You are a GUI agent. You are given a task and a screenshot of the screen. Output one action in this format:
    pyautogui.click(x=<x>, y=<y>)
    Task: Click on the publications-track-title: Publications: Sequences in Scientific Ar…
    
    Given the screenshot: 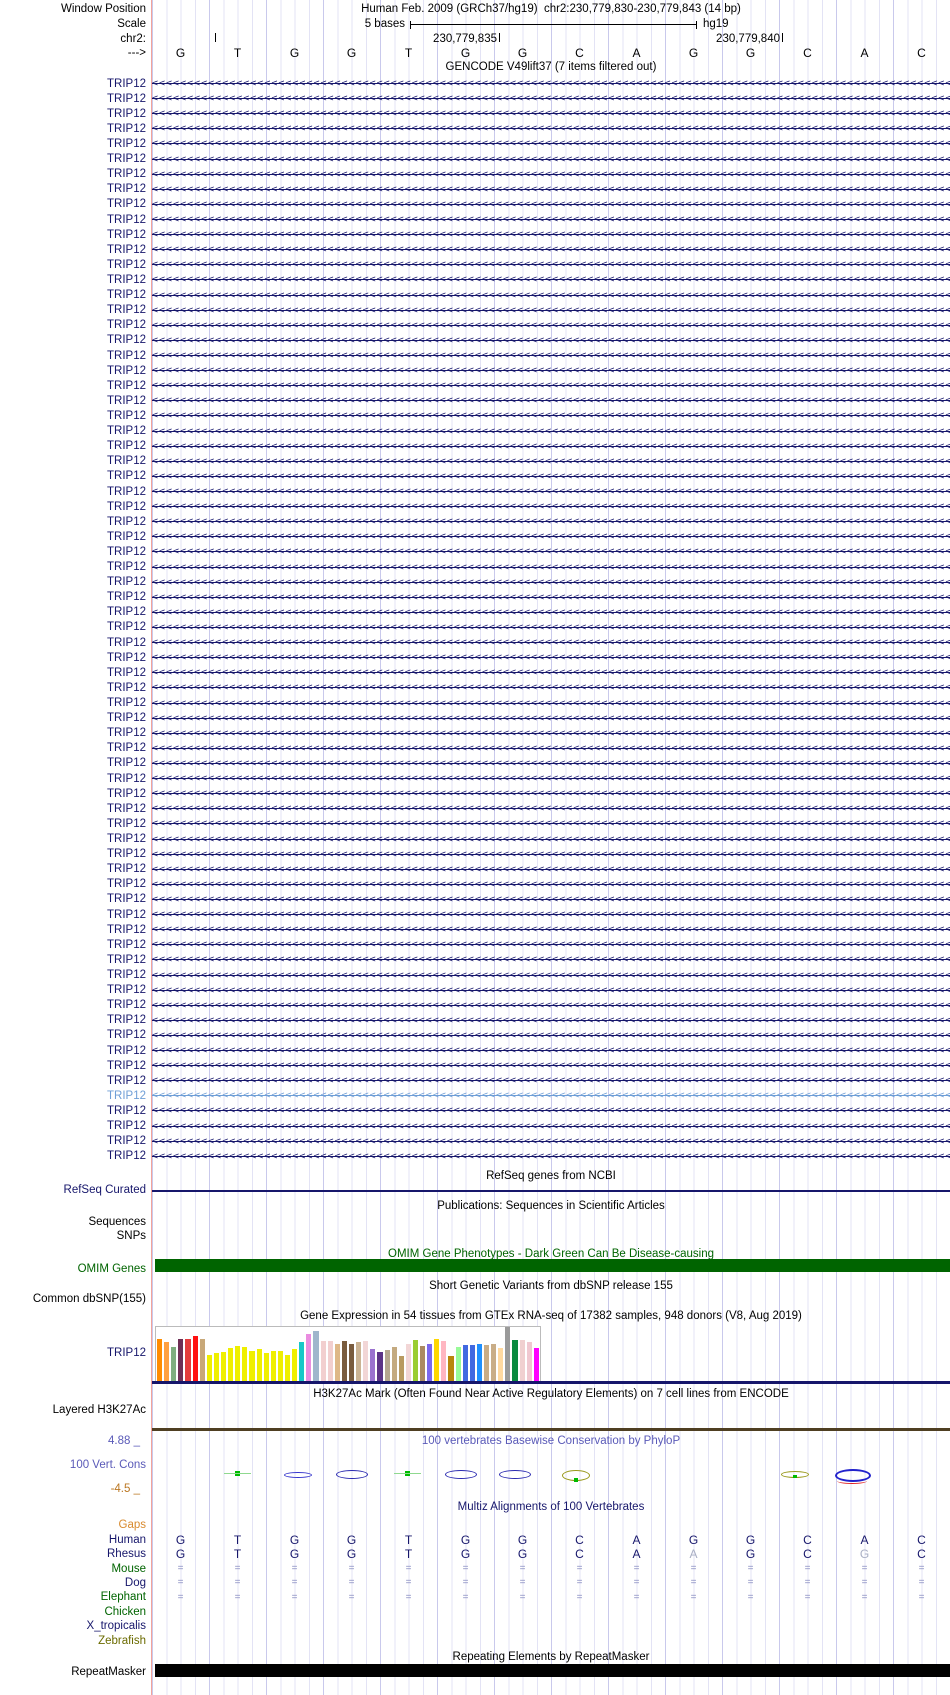 What is the action you would take?
    pyautogui.click(x=551, y=1206)
    